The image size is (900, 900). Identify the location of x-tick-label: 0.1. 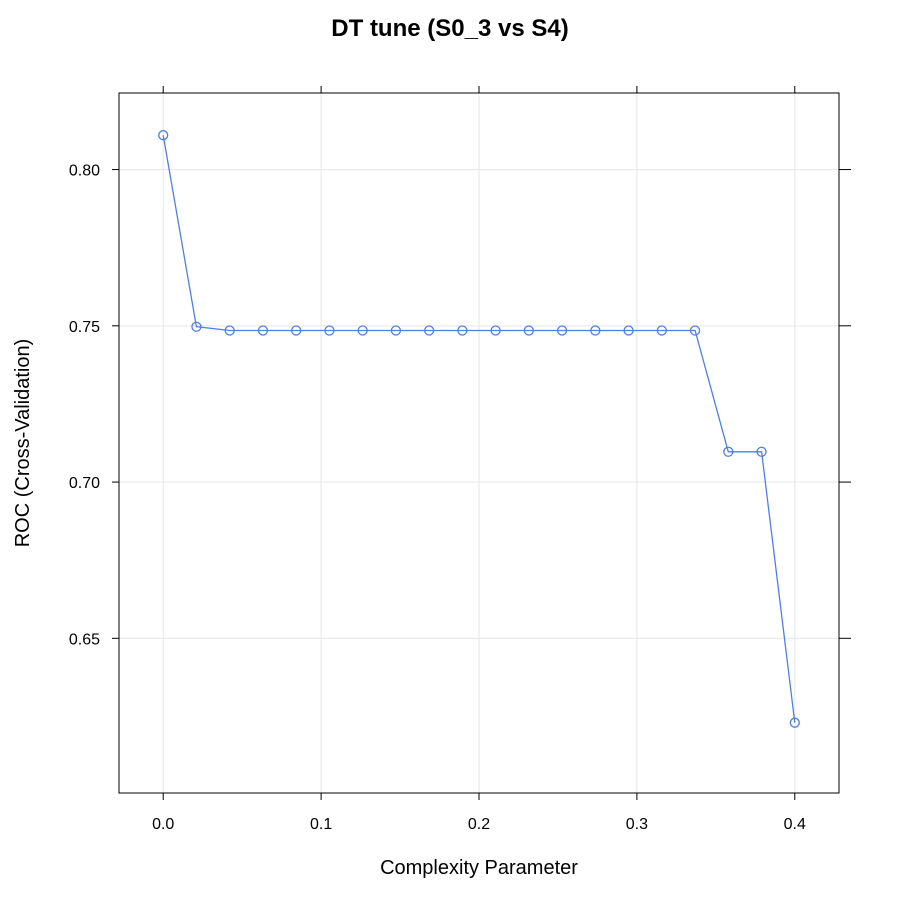
(321, 824).